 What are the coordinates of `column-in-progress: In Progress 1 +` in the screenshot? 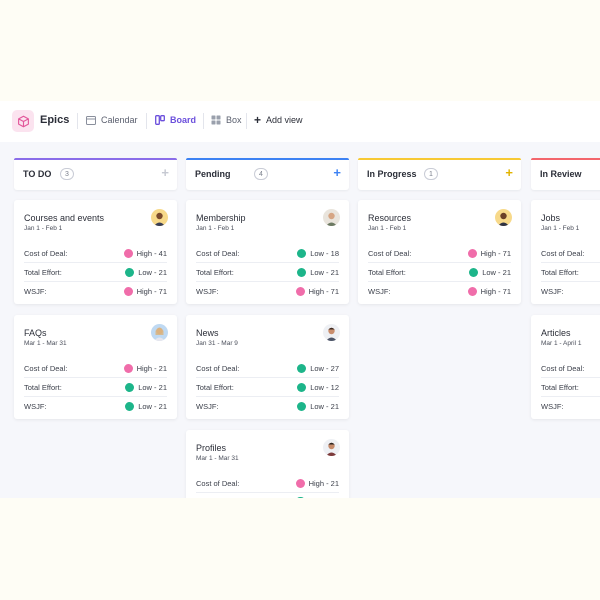 It's located at (439, 174).